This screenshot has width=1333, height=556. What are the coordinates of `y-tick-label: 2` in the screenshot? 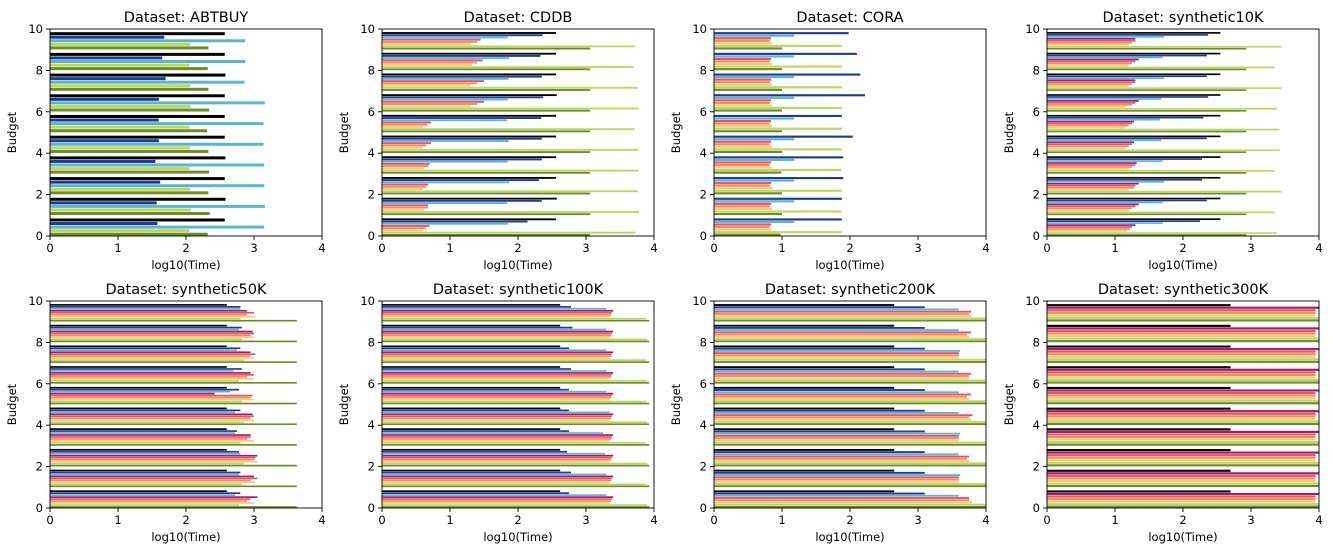 It's located at (703, 467).